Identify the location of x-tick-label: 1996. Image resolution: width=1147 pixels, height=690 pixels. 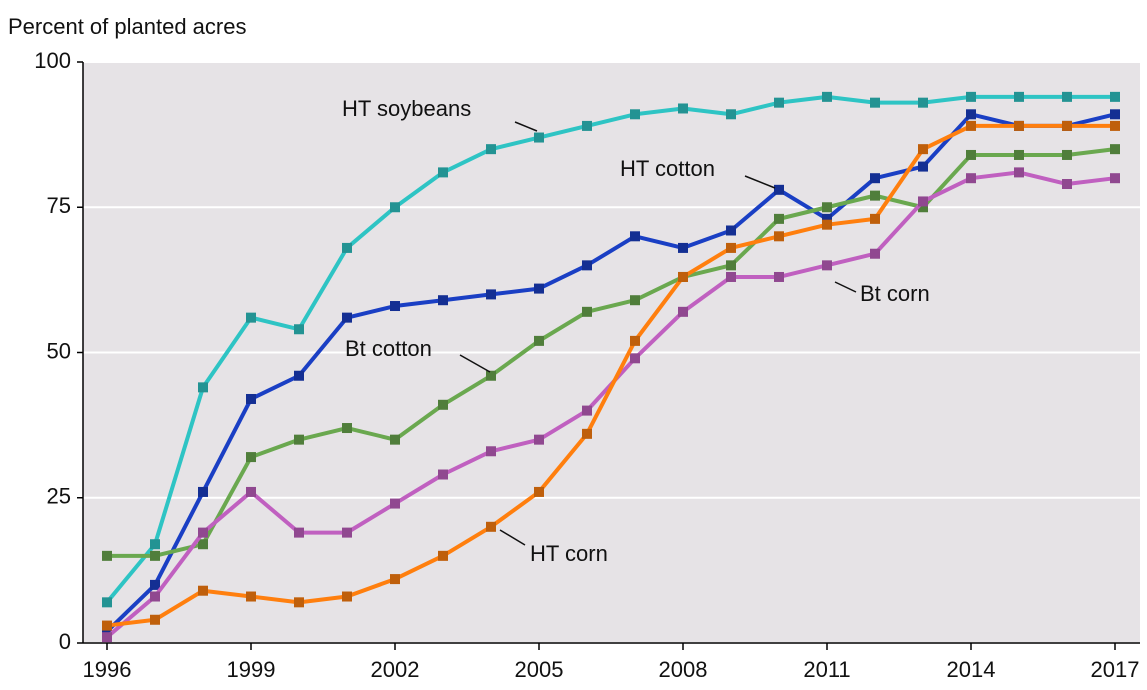
(107, 669).